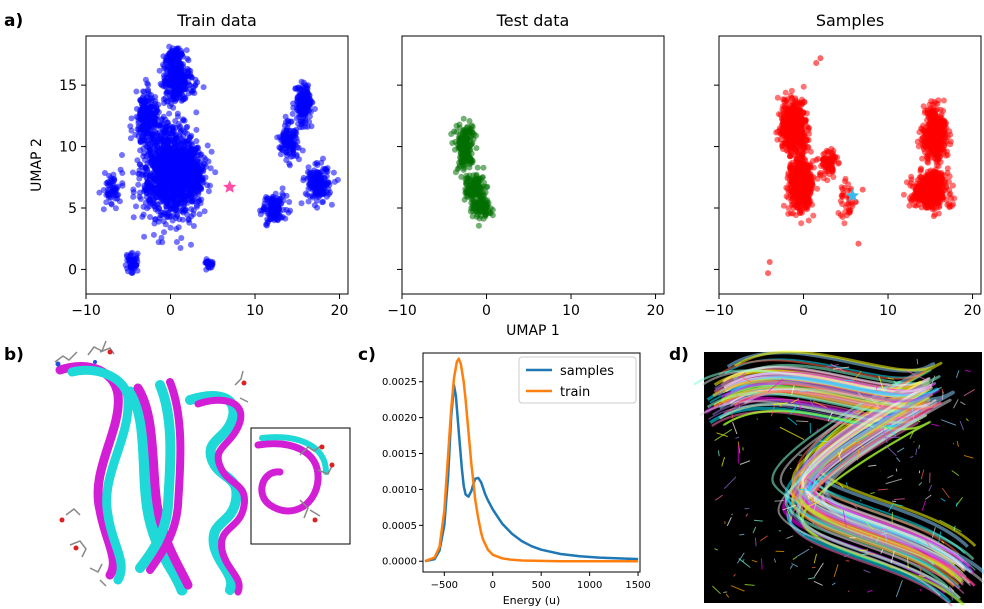  Describe the element at coordinates (68, 148) in the screenshot. I see `y-tick-label: 10` at that location.